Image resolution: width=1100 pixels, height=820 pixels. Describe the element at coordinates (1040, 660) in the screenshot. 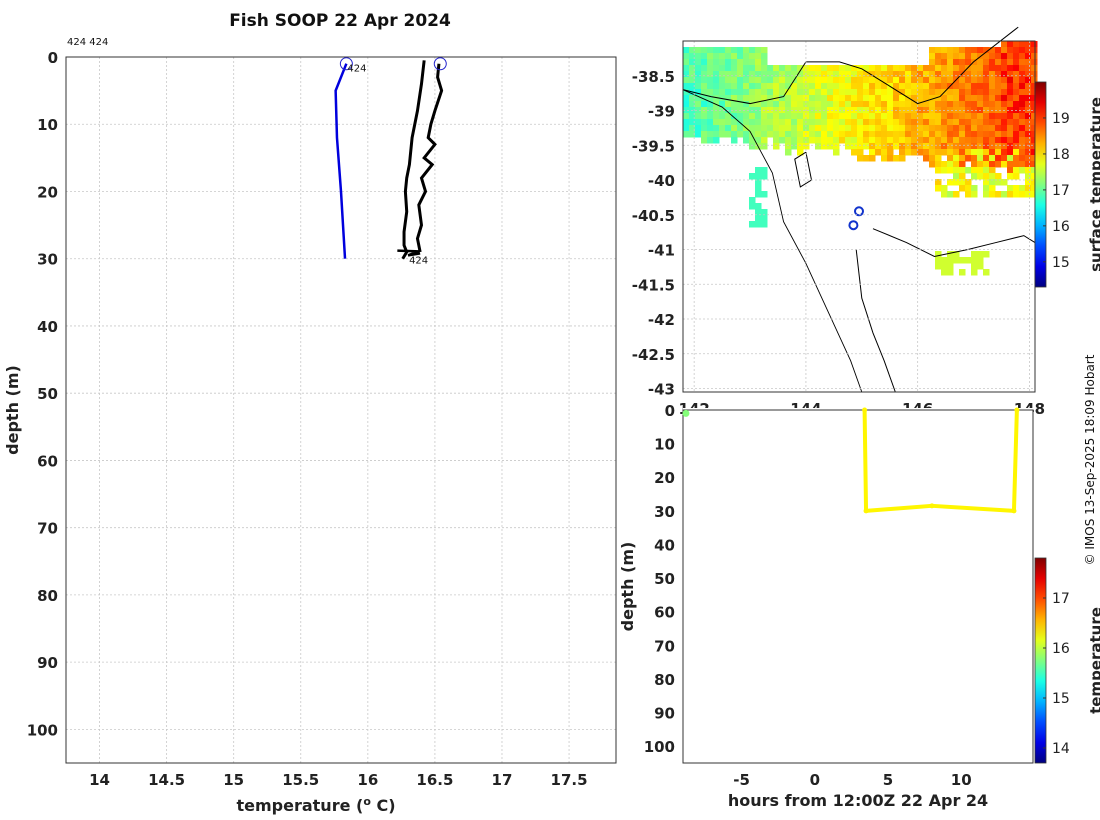

I see `temp-colorbar-bar` at that location.